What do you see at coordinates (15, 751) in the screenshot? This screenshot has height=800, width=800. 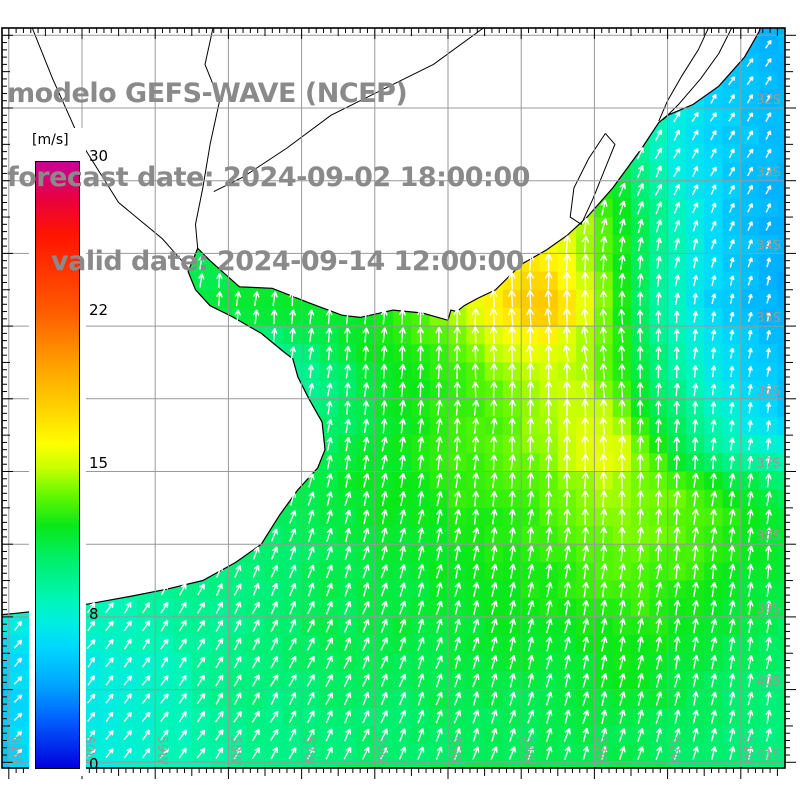 I see `svg-text: 61W` at bounding box center [15, 751].